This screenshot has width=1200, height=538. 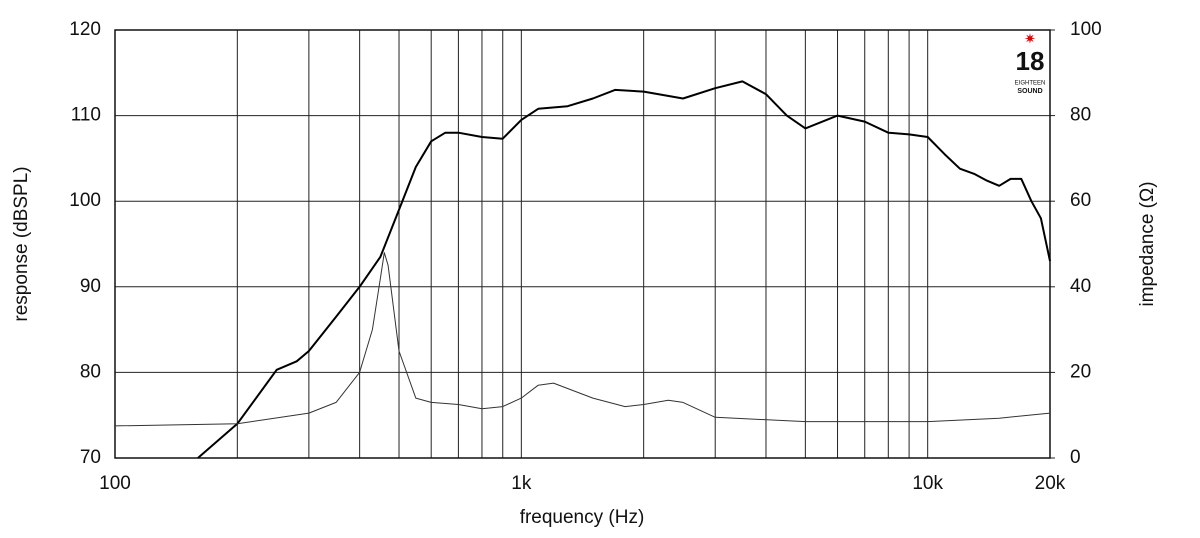 I want to click on x-tick-label: 1k, so click(x=521, y=483).